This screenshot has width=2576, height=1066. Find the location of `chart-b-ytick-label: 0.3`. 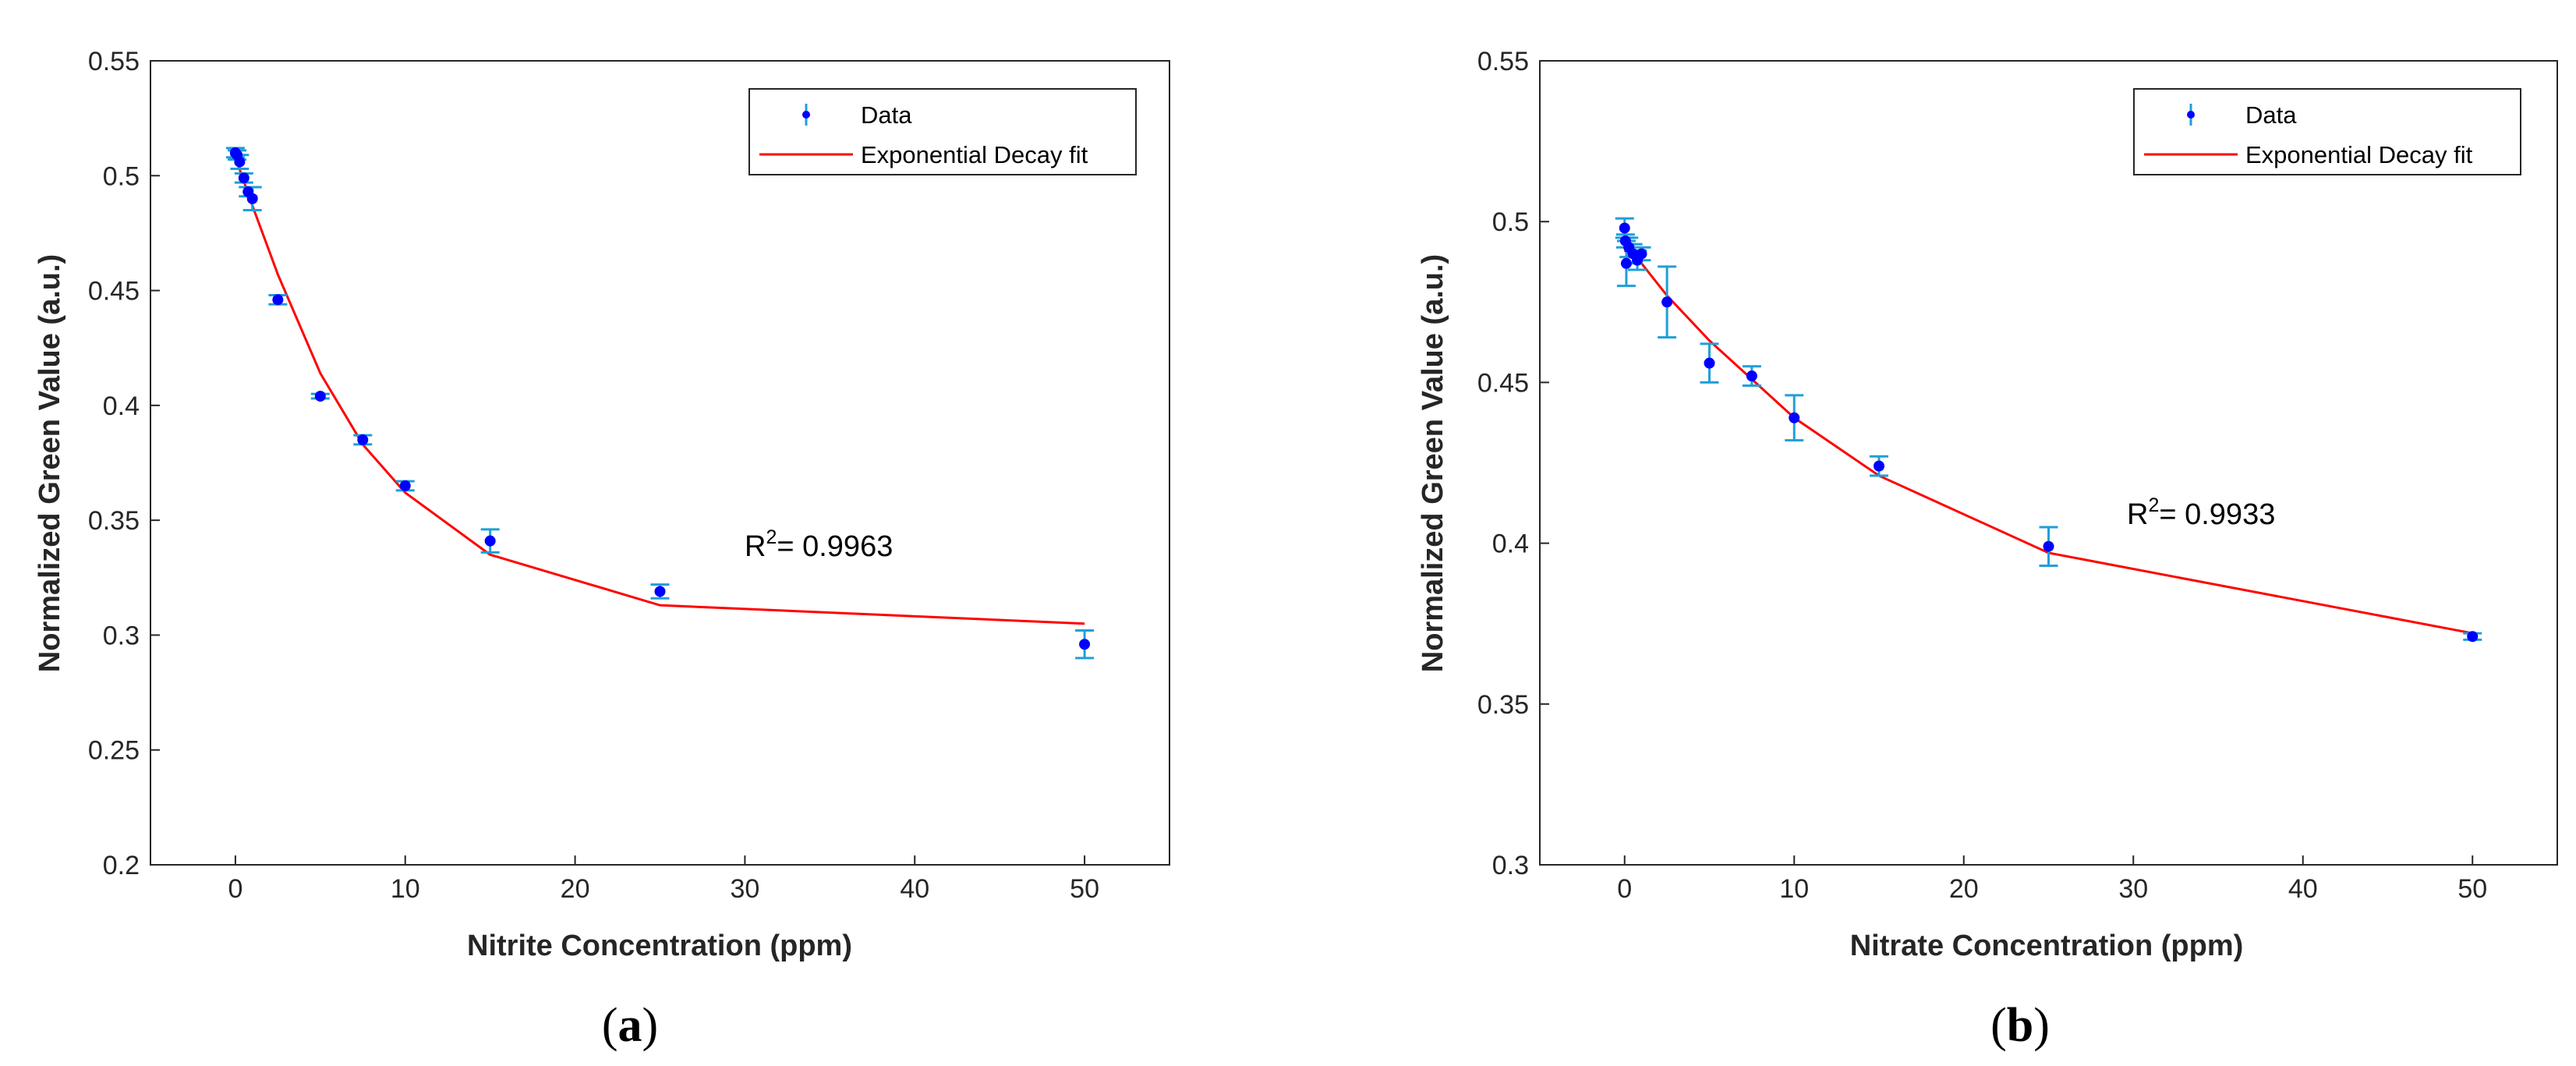

chart-b-ytick-label: 0.3 is located at coordinates (1510, 865).